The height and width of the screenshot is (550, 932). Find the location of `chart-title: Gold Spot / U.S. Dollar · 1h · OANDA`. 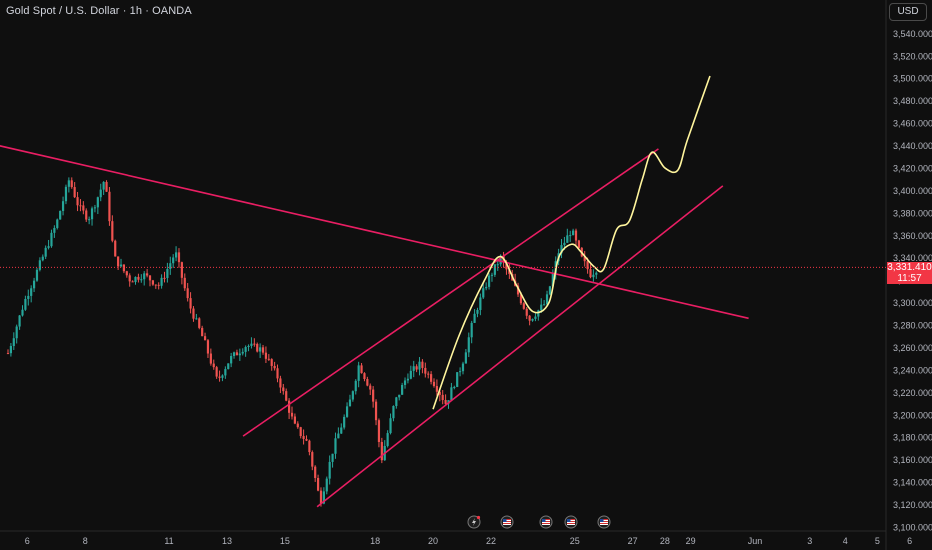

chart-title: Gold Spot / U.S. Dollar · 1h · OANDA is located at coordinates (99, 11).